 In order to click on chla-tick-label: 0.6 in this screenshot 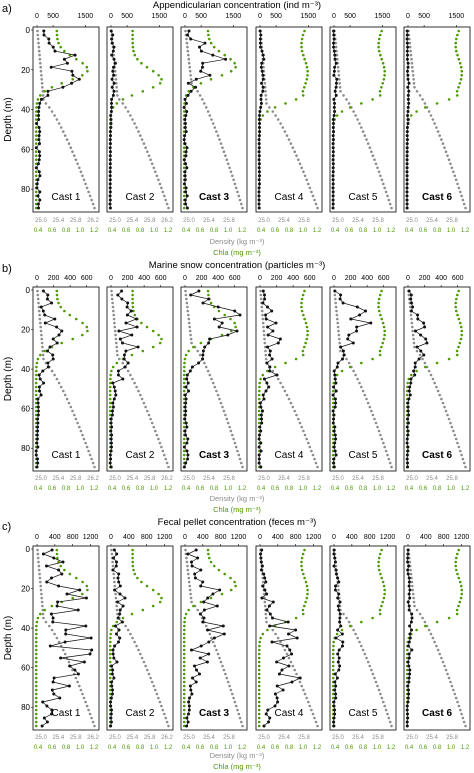, I will do `click(200, 489)`.